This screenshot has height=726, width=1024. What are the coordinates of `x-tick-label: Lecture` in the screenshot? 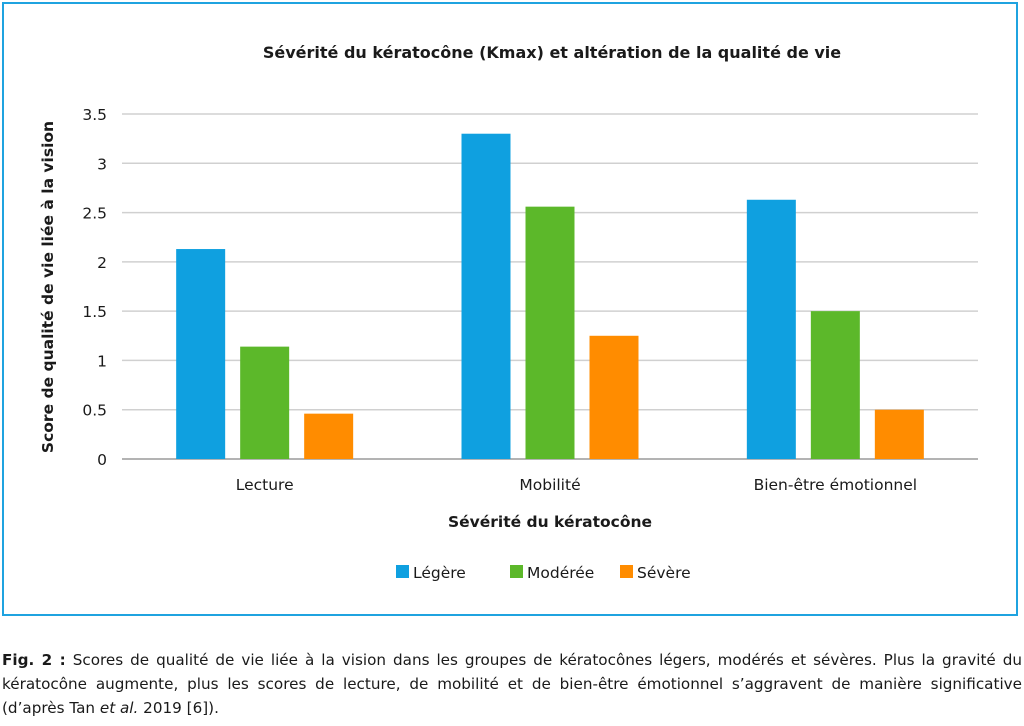 It's located at (265, 485).